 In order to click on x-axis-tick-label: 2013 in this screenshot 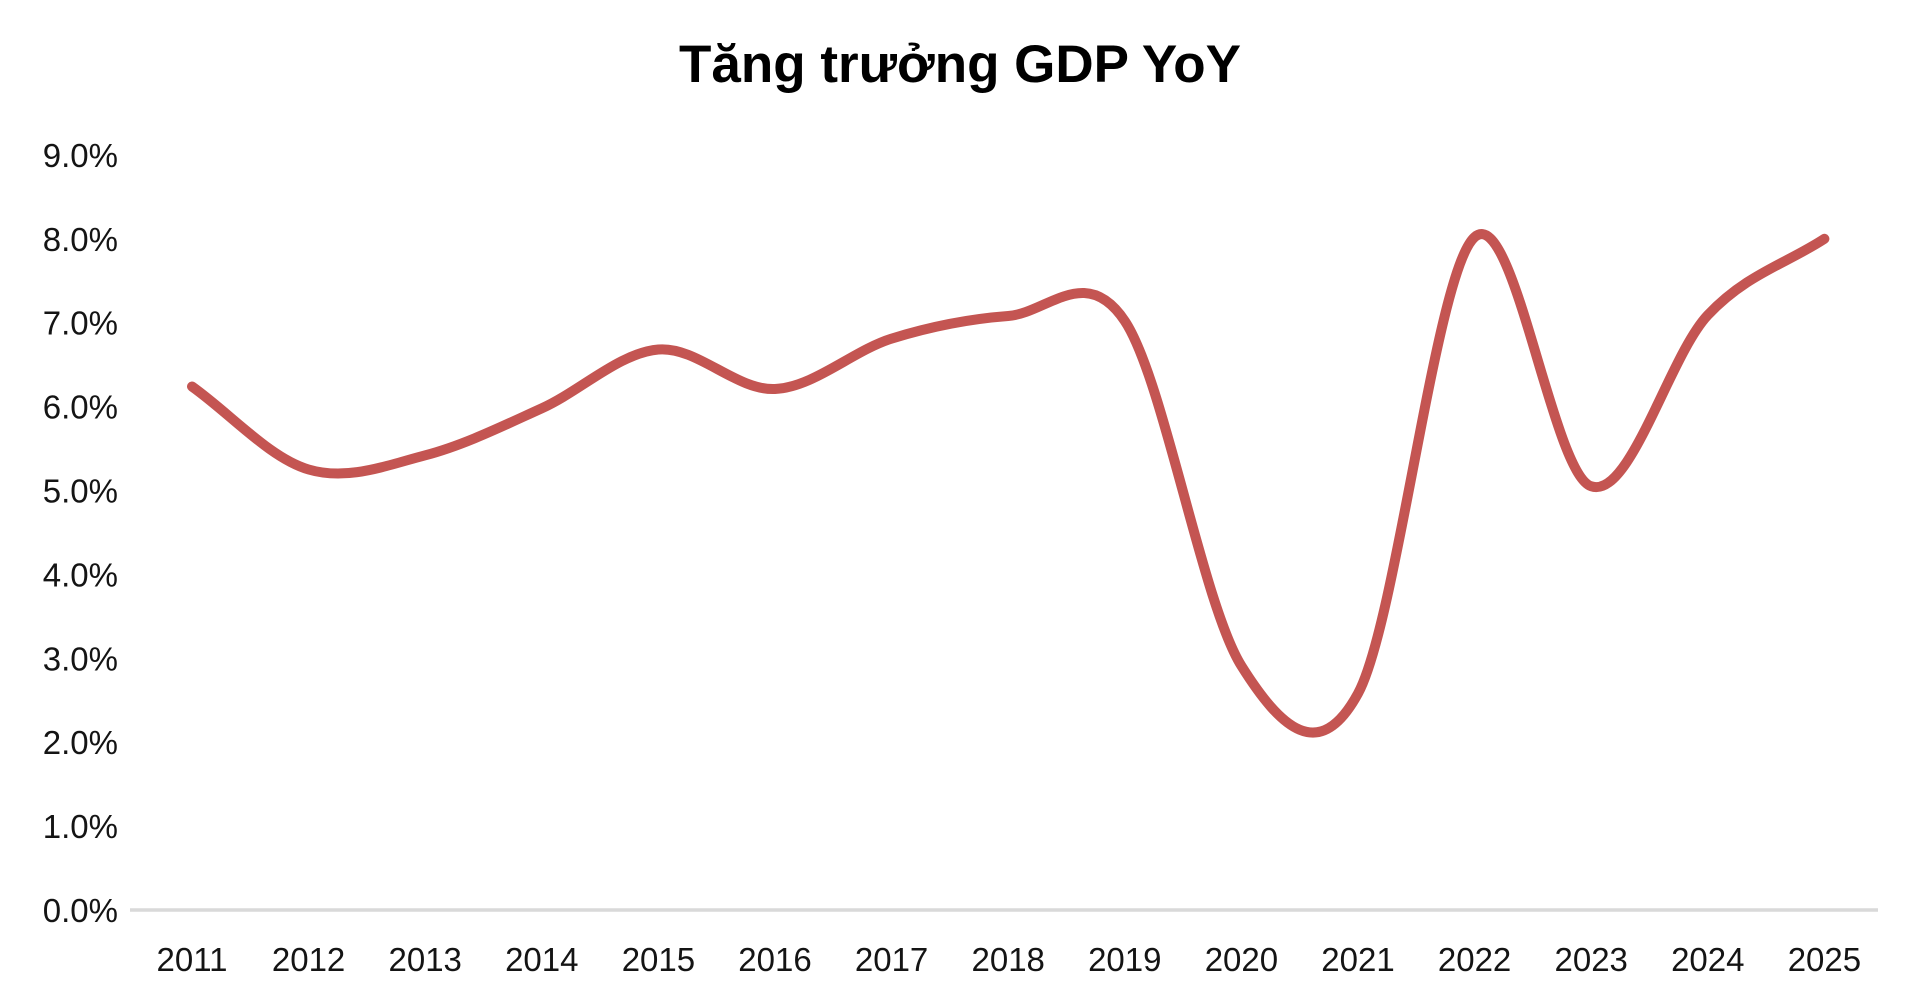, I will do `click(424, 959)`.